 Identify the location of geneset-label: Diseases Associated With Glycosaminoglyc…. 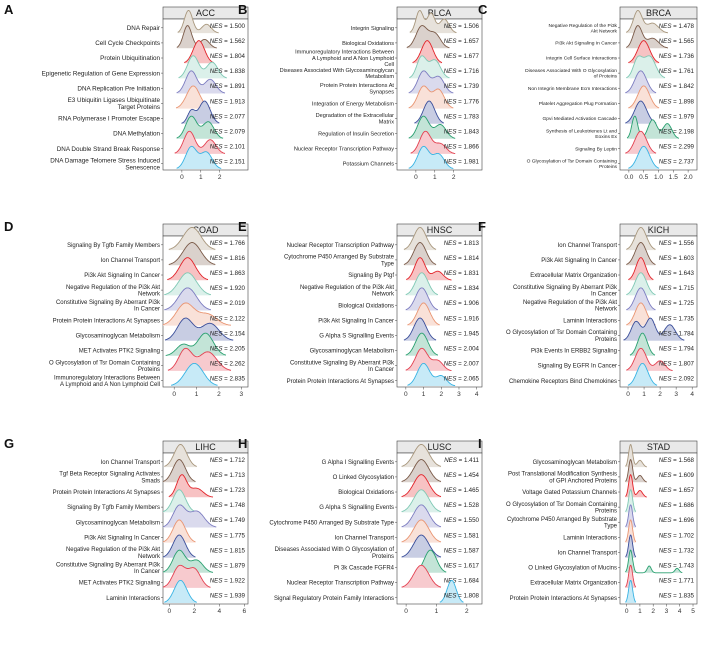
(337, 74).